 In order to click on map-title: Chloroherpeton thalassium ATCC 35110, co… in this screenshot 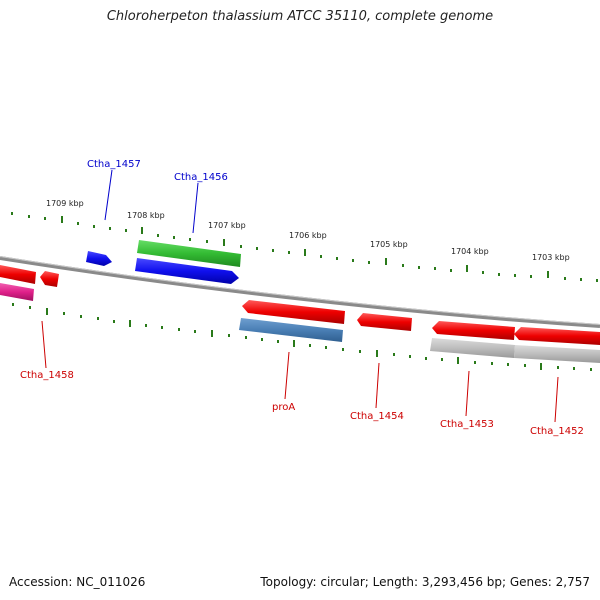, I will do `click(300, 16)`.